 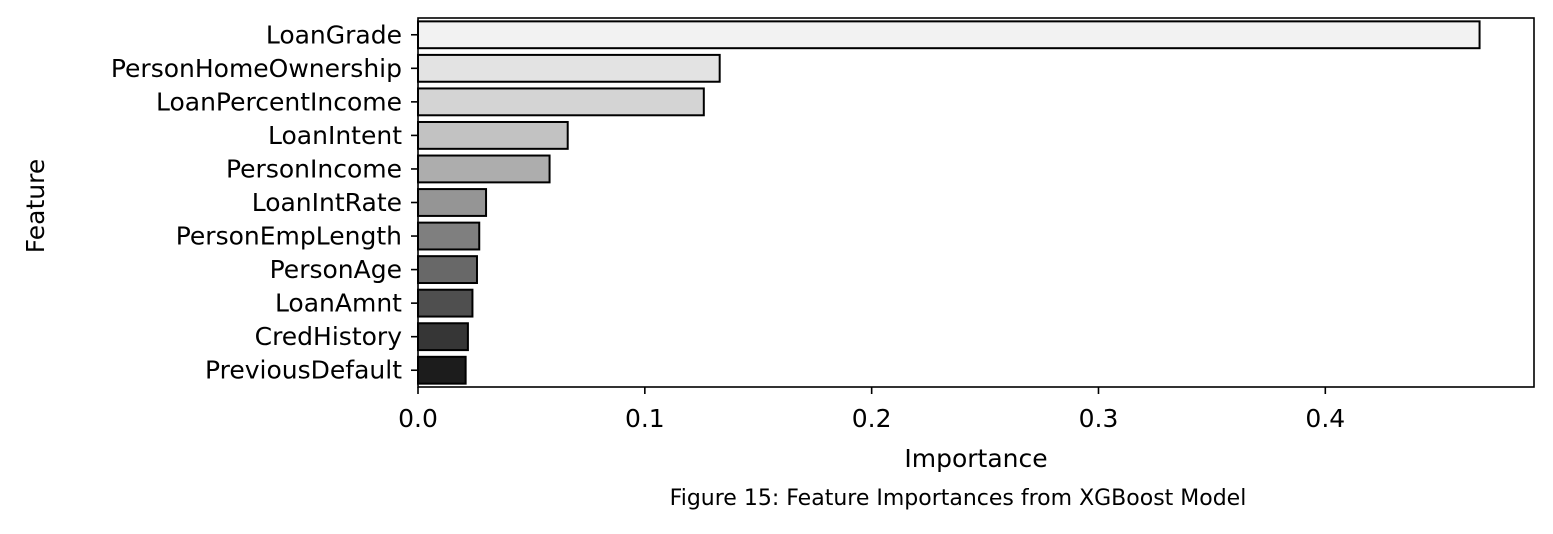 What do you see at coordinates (452, 202) in the screenshot?
I see `bar-LoanIntRate` at bounding box center [452, 202].